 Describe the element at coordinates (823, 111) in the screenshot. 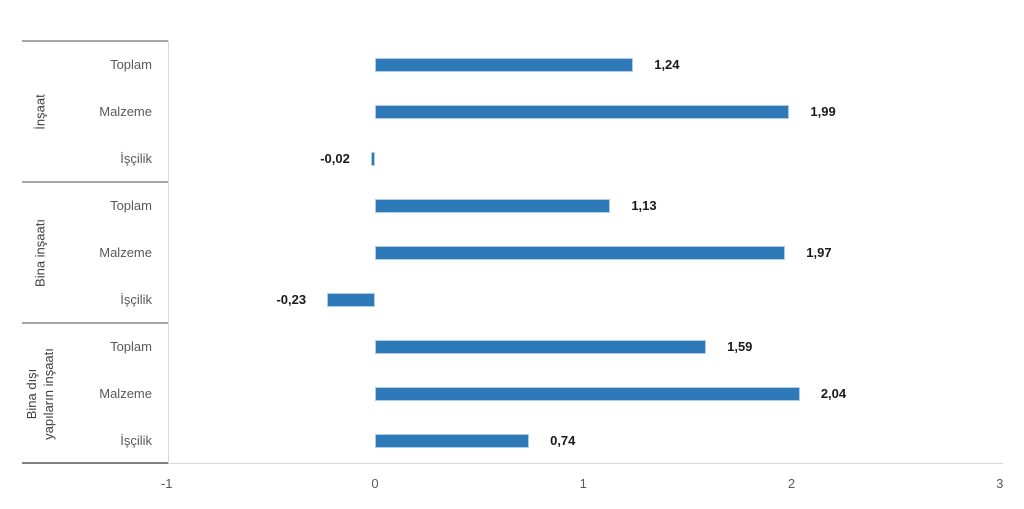

I see `bar-value-label: 1,99` at that location.